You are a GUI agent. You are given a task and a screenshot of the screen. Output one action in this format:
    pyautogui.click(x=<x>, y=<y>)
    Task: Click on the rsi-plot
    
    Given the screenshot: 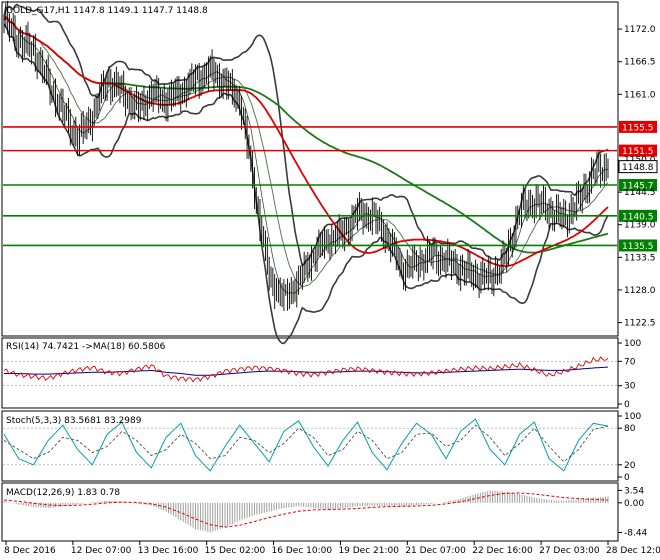 What is the action you would take?
    pyautogui.click(x=310, y=371)
    